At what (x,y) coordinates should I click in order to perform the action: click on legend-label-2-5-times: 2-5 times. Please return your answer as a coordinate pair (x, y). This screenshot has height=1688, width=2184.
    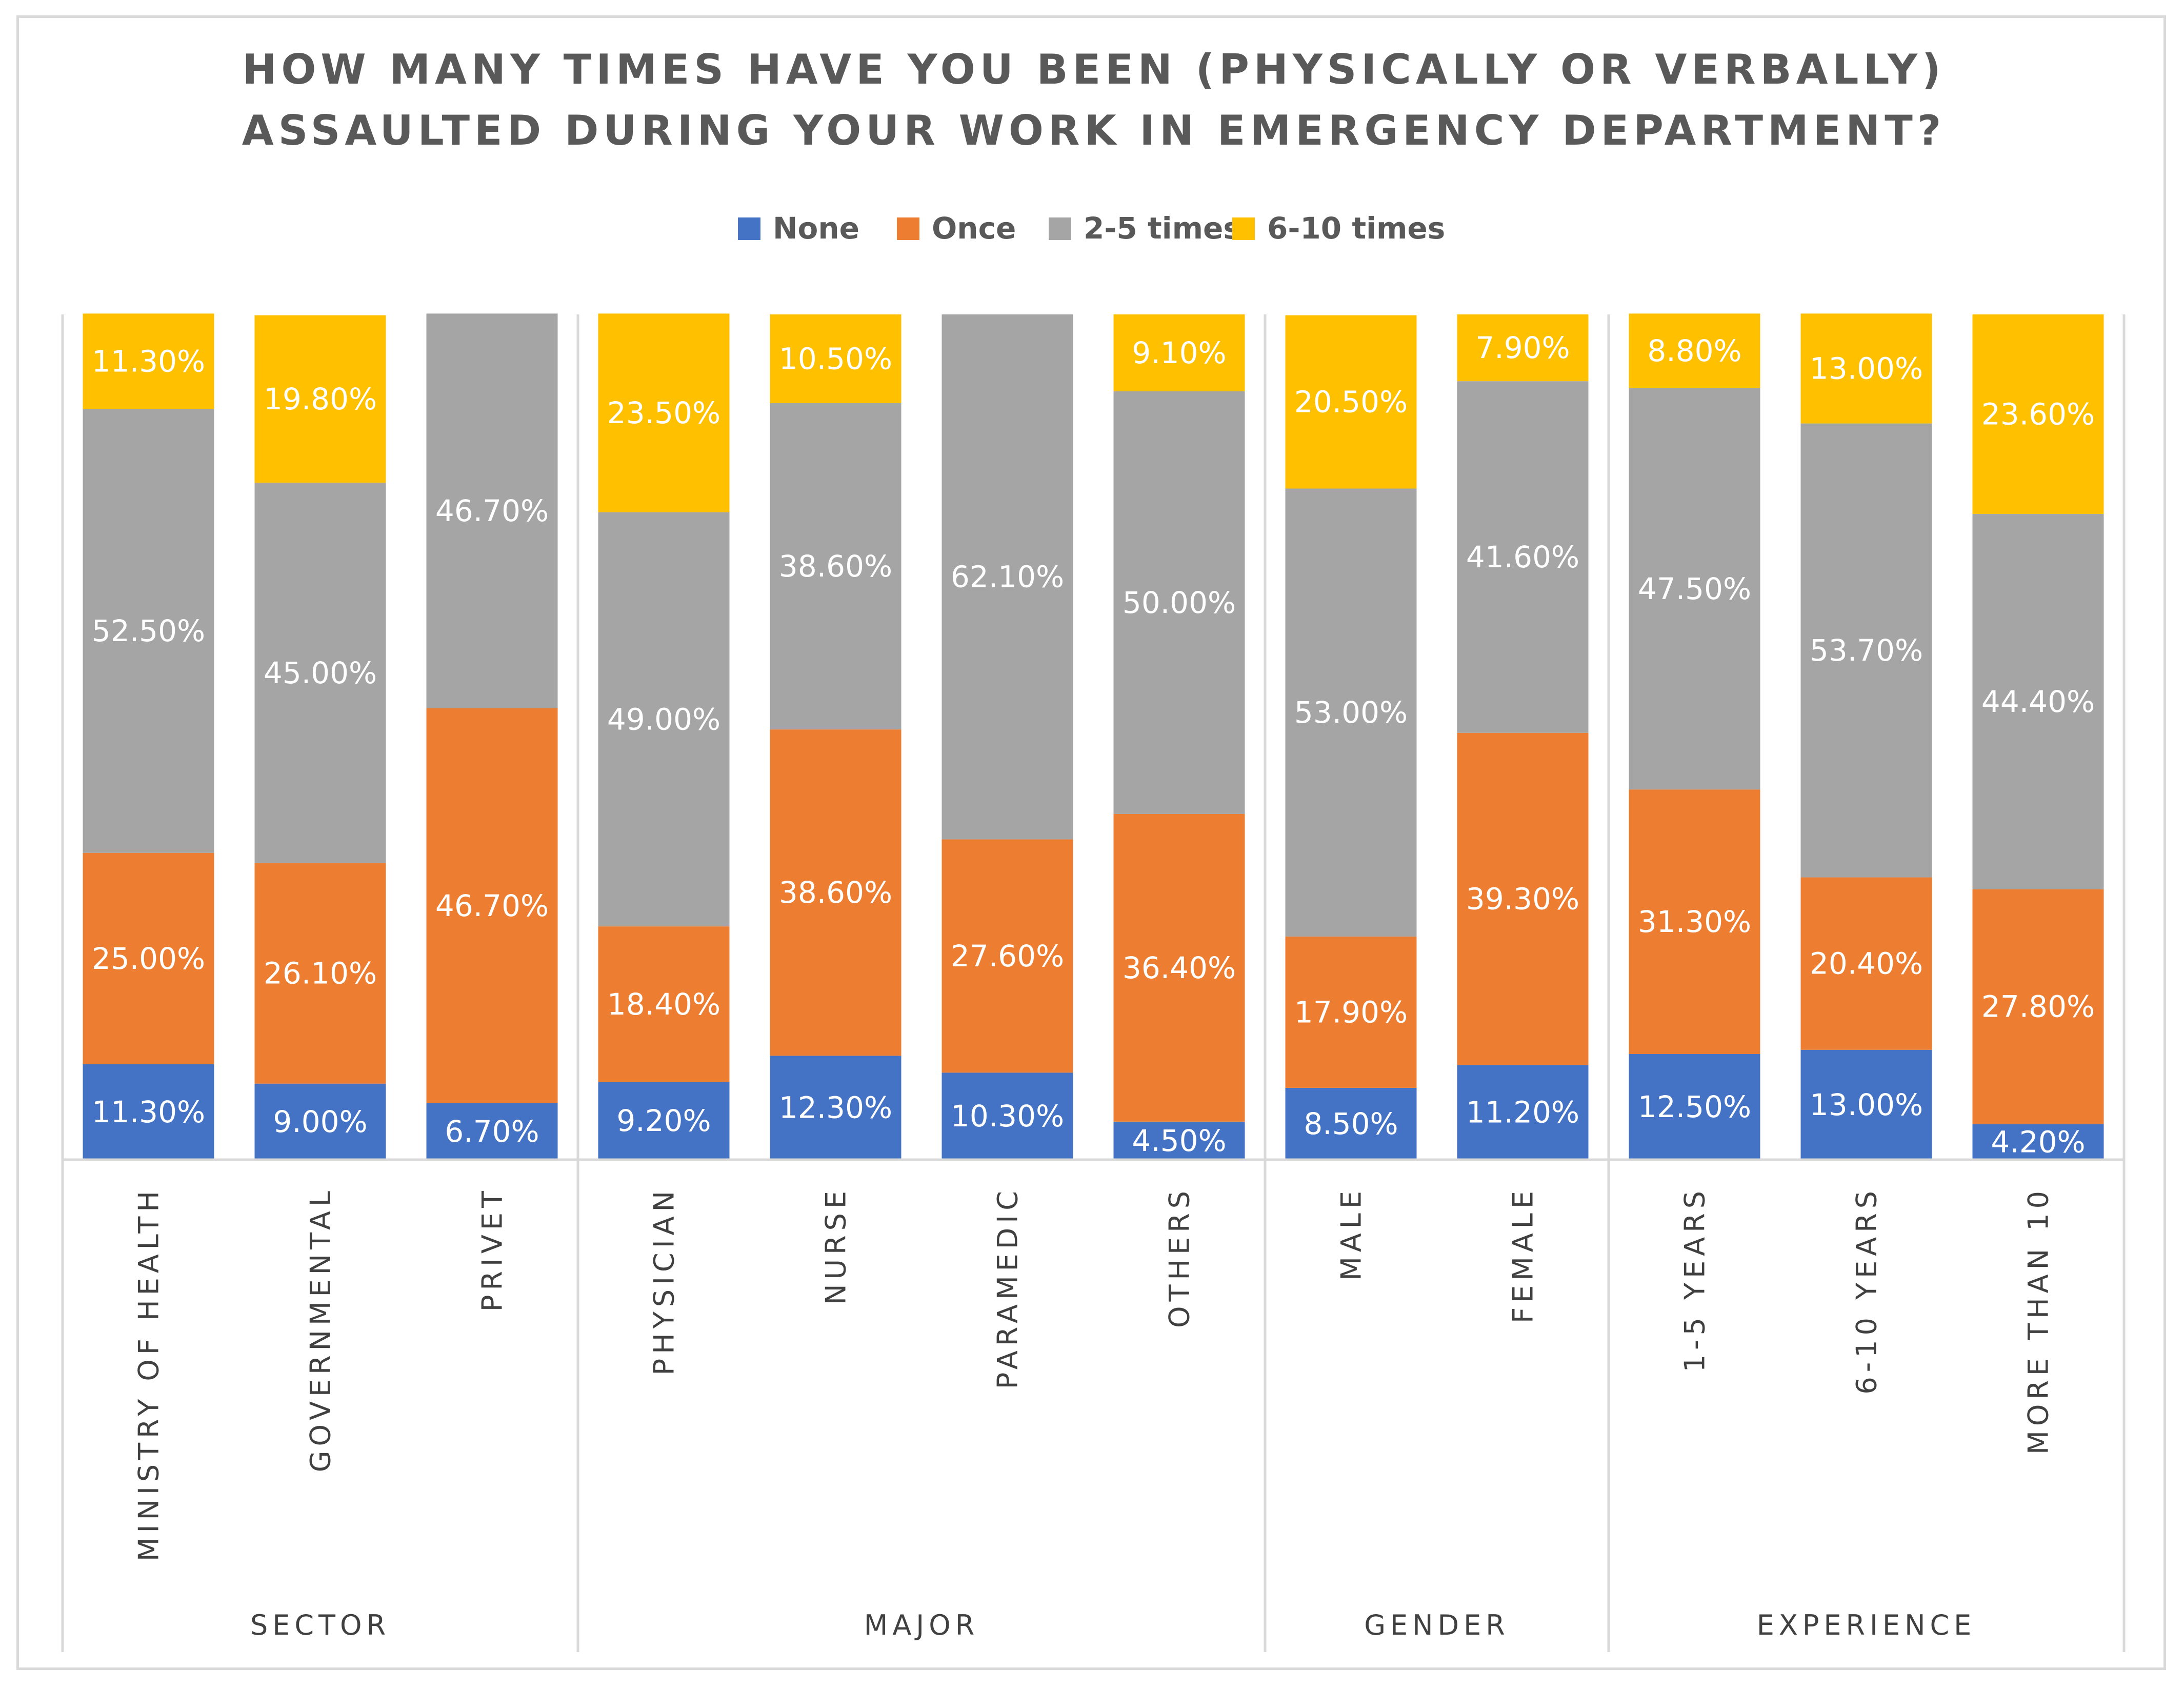
    Looking at the image, I should click on (1162, 229).